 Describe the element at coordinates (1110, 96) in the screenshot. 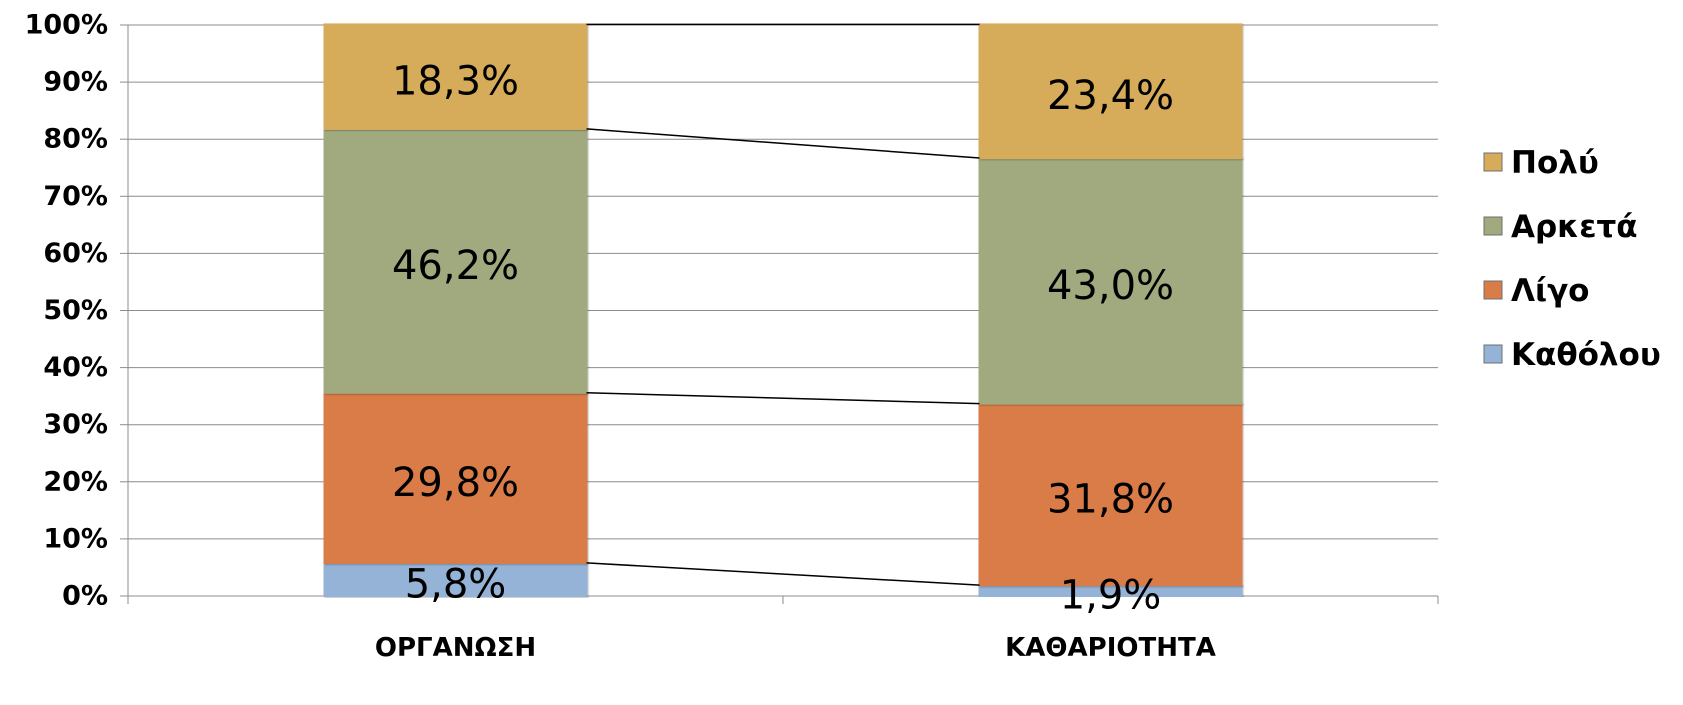

I see `data-label-πολύ: 23,4%` at that location.